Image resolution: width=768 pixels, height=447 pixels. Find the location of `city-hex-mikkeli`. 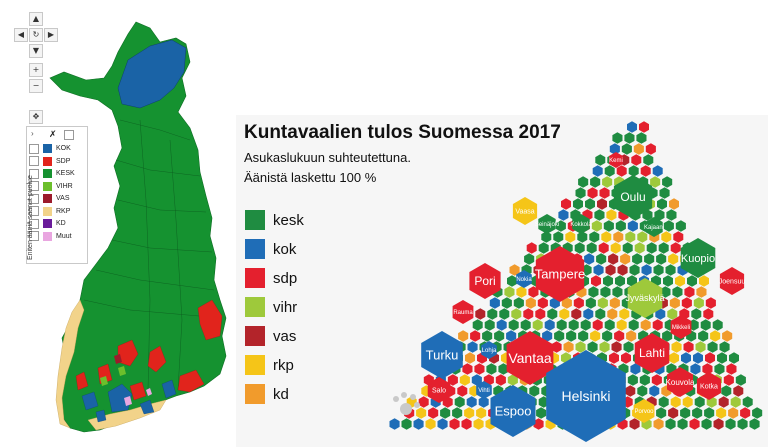

city-hex-mikkeli is located at coordinates (681, 327).